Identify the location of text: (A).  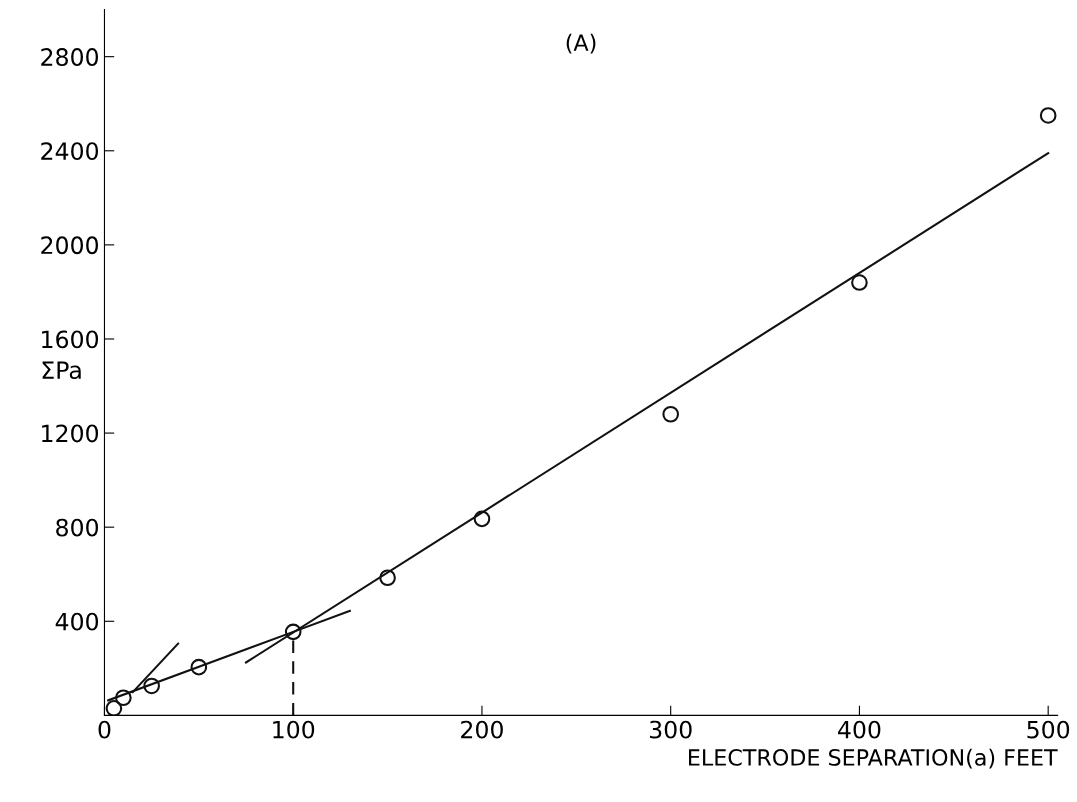
(581, 43).